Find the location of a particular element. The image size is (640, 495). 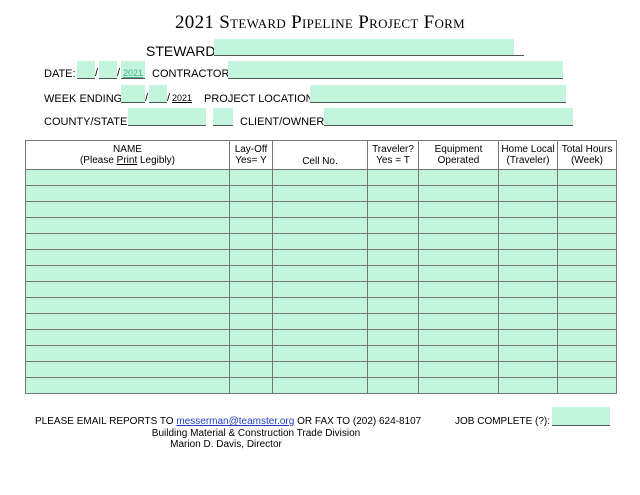

county-input is located at coordinates (167, 117).